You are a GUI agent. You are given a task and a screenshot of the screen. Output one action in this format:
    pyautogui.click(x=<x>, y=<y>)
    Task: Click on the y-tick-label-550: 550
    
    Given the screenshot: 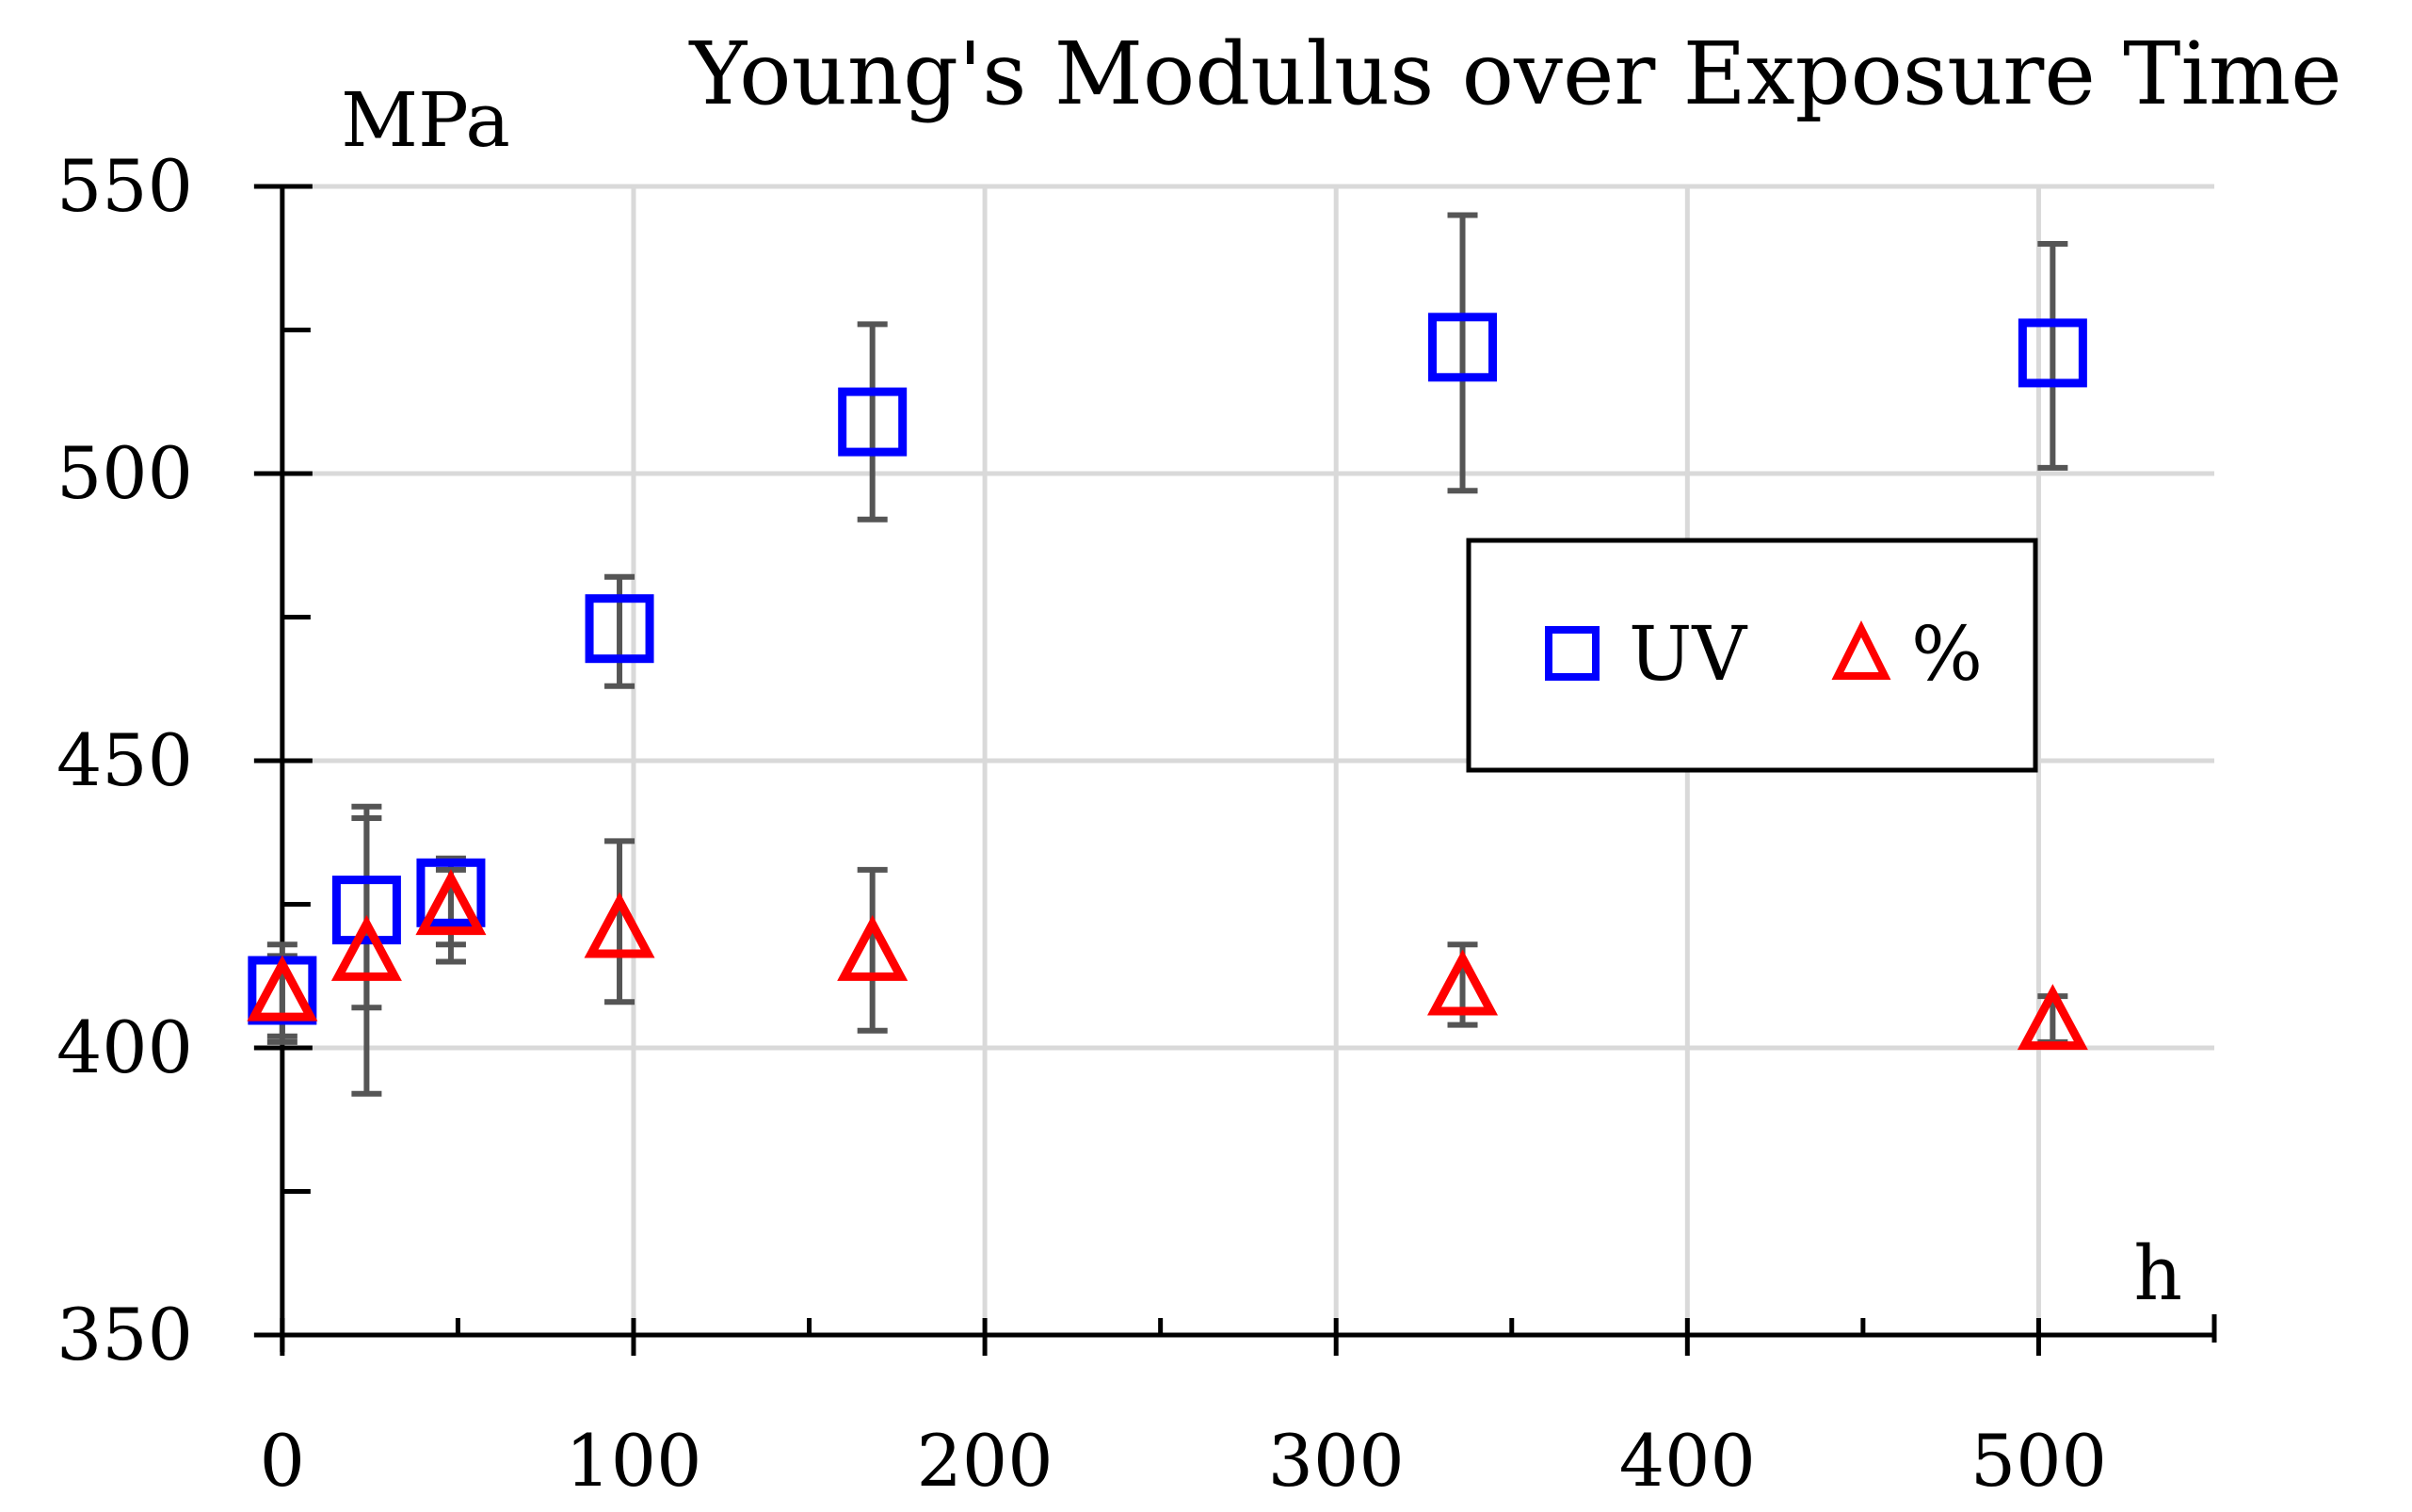 What is the action you would take?
    pyautogui.click(x=125, y=186)
    